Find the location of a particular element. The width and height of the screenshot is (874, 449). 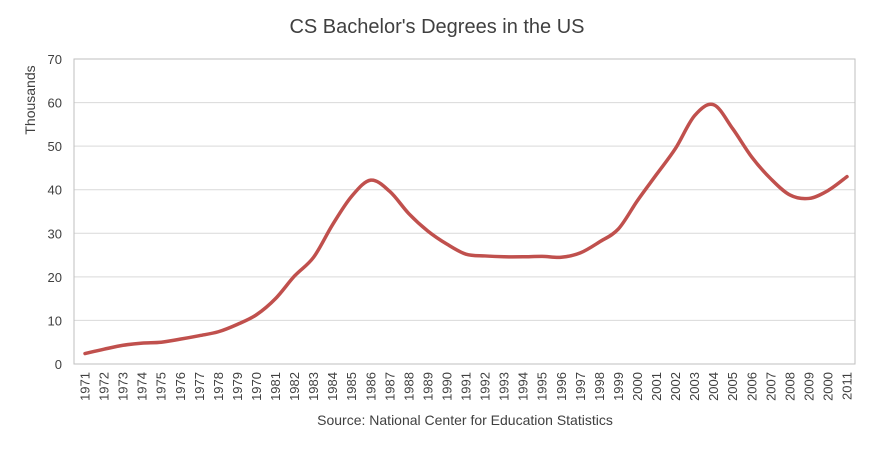

x-tick-label: 2003 is located at coordinates (694, 386).